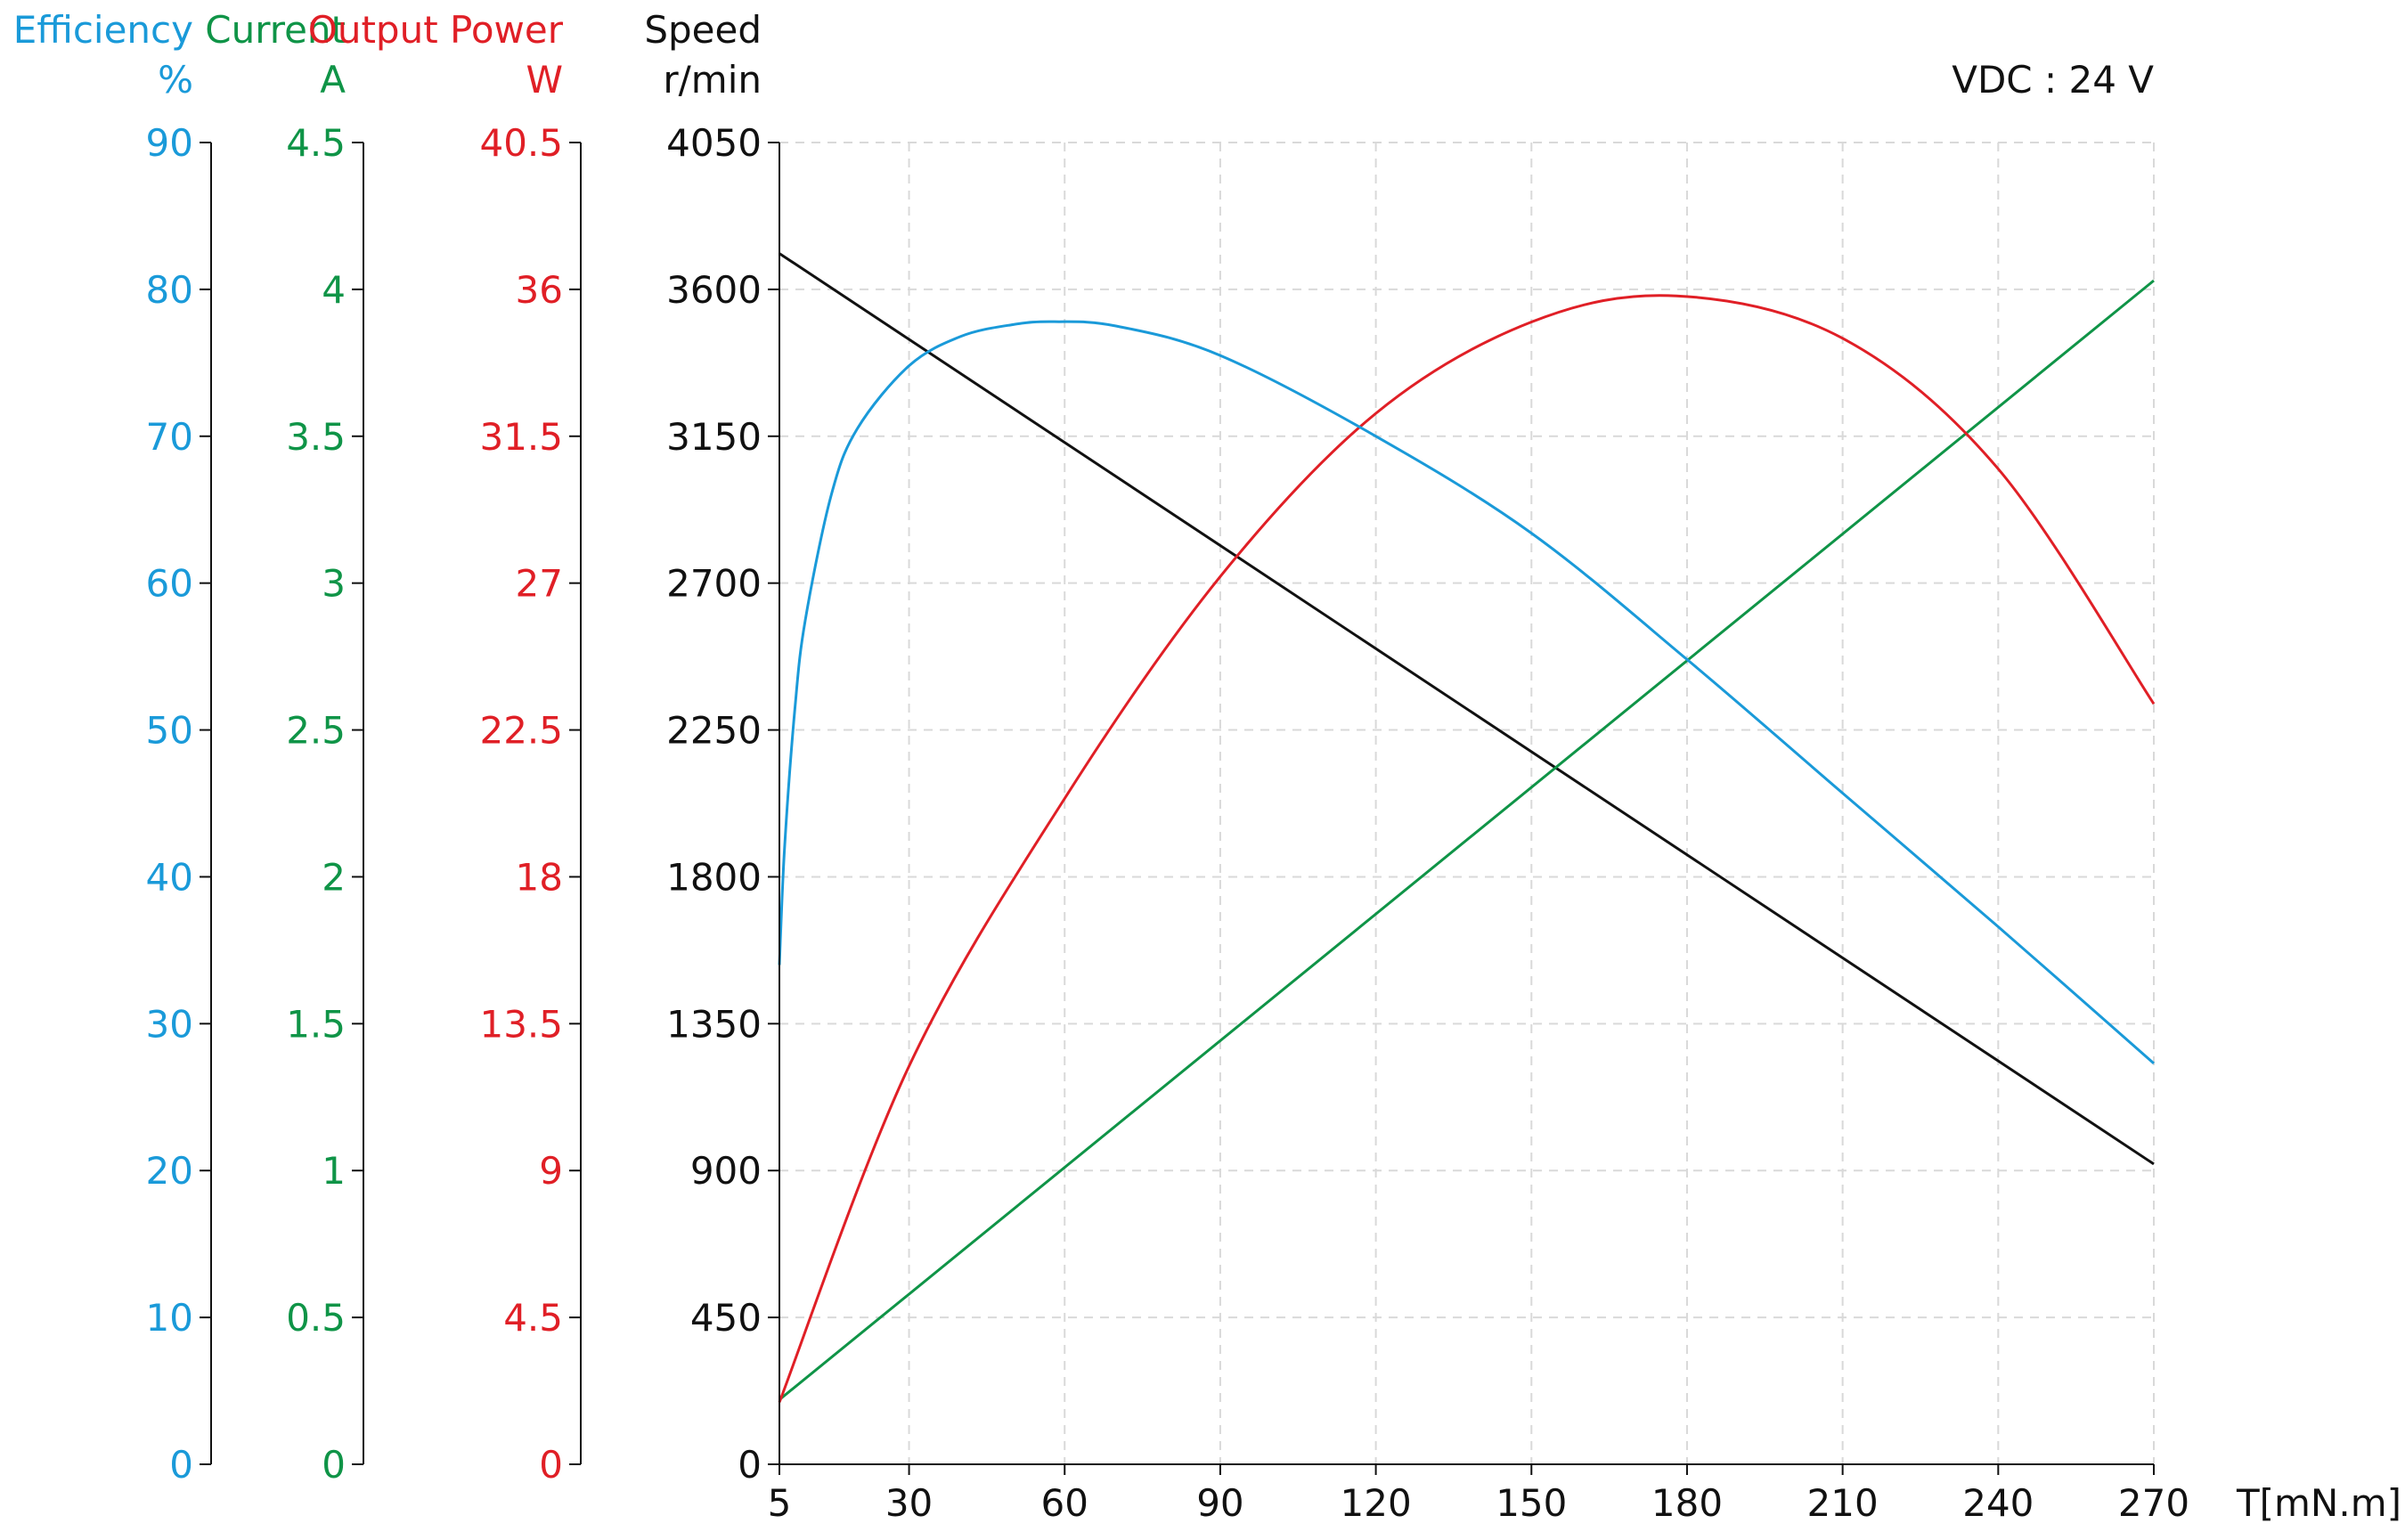 This screenshot has width=2405, height=1540. I want to click on current-tick-label: 3, so click(334, 584).